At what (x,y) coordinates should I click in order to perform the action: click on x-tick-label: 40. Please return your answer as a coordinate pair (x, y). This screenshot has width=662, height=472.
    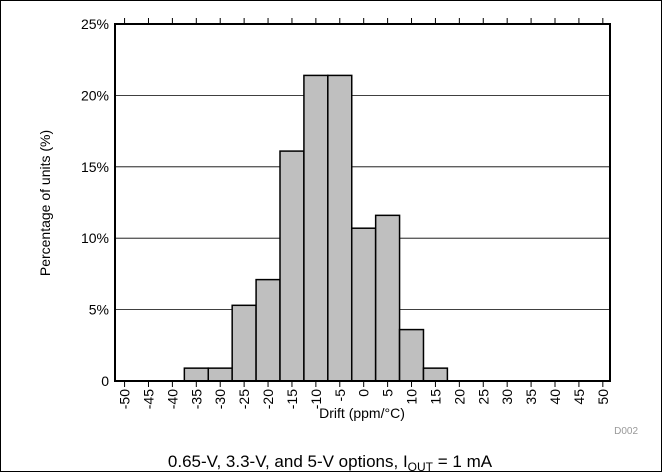
    Looking at the image, I should click on (555, 397).